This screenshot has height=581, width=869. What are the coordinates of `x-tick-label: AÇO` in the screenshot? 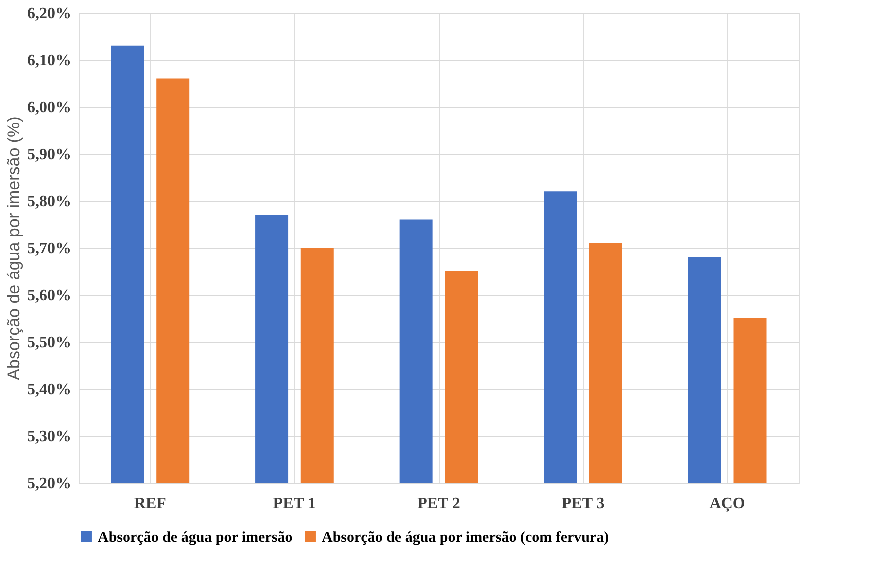 It's located at (728, 504).